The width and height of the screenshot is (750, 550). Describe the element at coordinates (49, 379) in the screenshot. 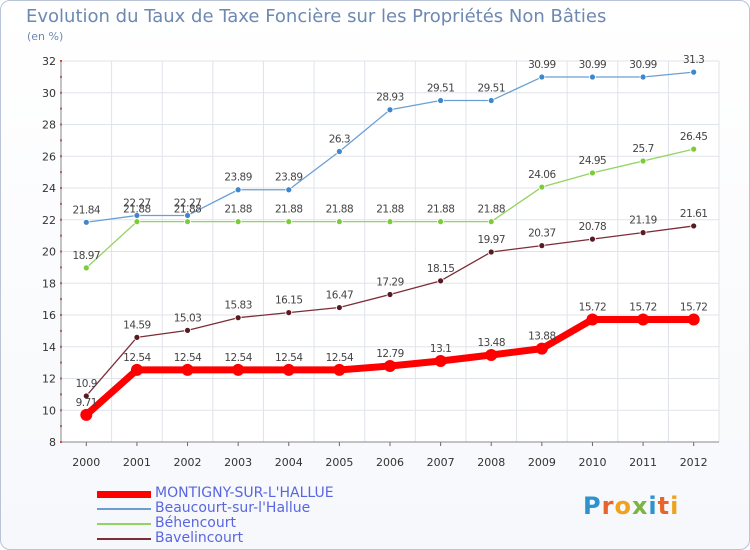

I see `y-tick-label: 12` at that location.